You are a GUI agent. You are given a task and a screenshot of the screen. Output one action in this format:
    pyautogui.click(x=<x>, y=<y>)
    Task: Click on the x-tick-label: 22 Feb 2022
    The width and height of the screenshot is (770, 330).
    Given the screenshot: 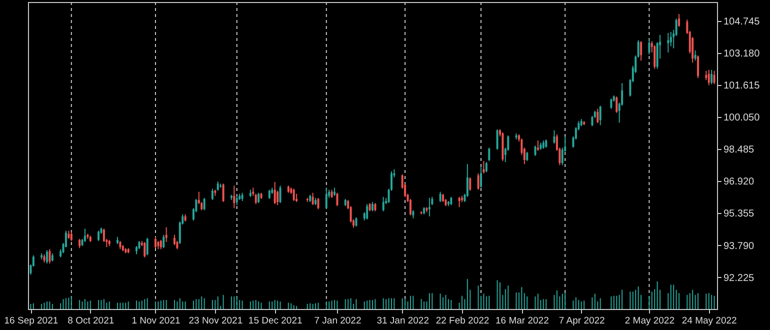 What is the action you would take?
    pyautogui.click(x=463, y=321)
    